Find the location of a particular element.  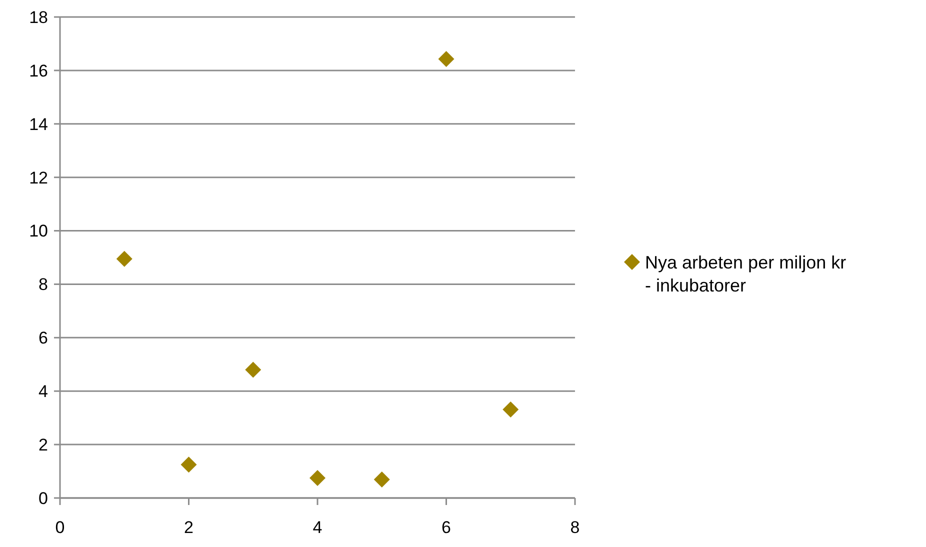

legend-label: Nya arbeten per miljon kr - inkubatorer is located at coordinates (745, 274).